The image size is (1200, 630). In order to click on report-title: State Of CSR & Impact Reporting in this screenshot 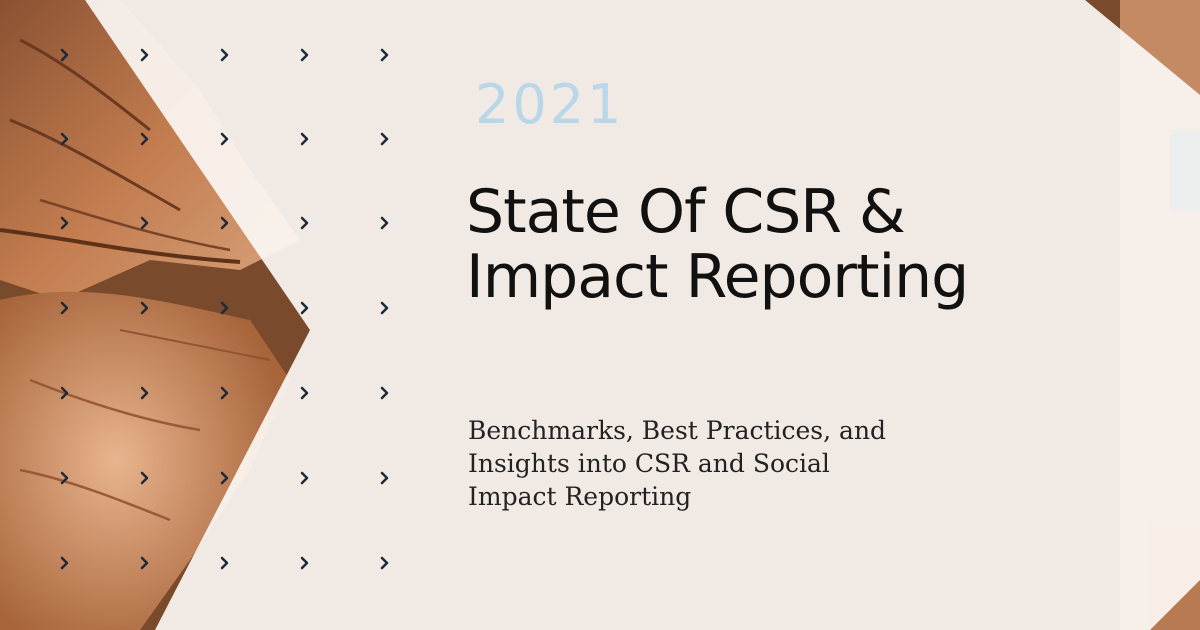, I will do `click(816, 245)`.